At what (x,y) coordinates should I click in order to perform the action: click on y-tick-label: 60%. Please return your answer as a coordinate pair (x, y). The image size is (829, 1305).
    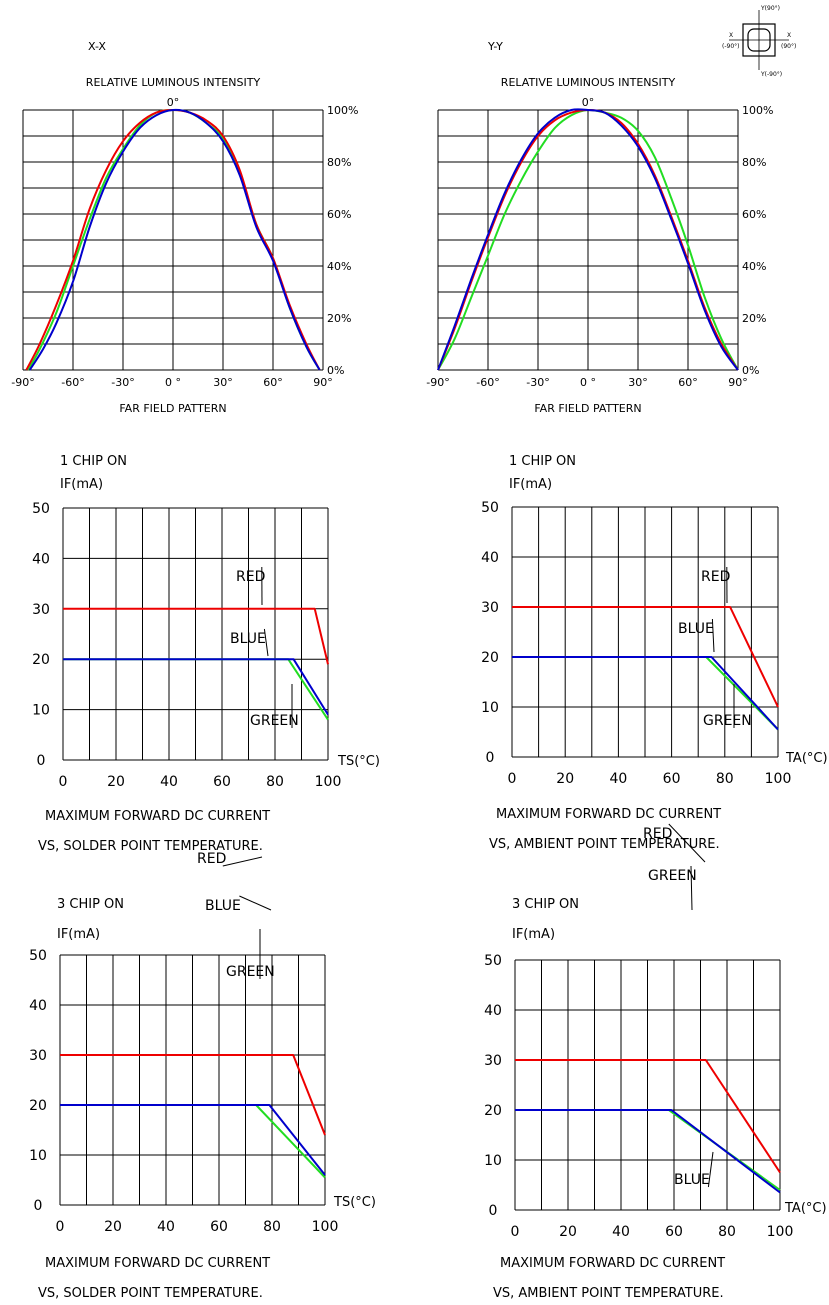
    Looking at the image, I should click on (754, 214).